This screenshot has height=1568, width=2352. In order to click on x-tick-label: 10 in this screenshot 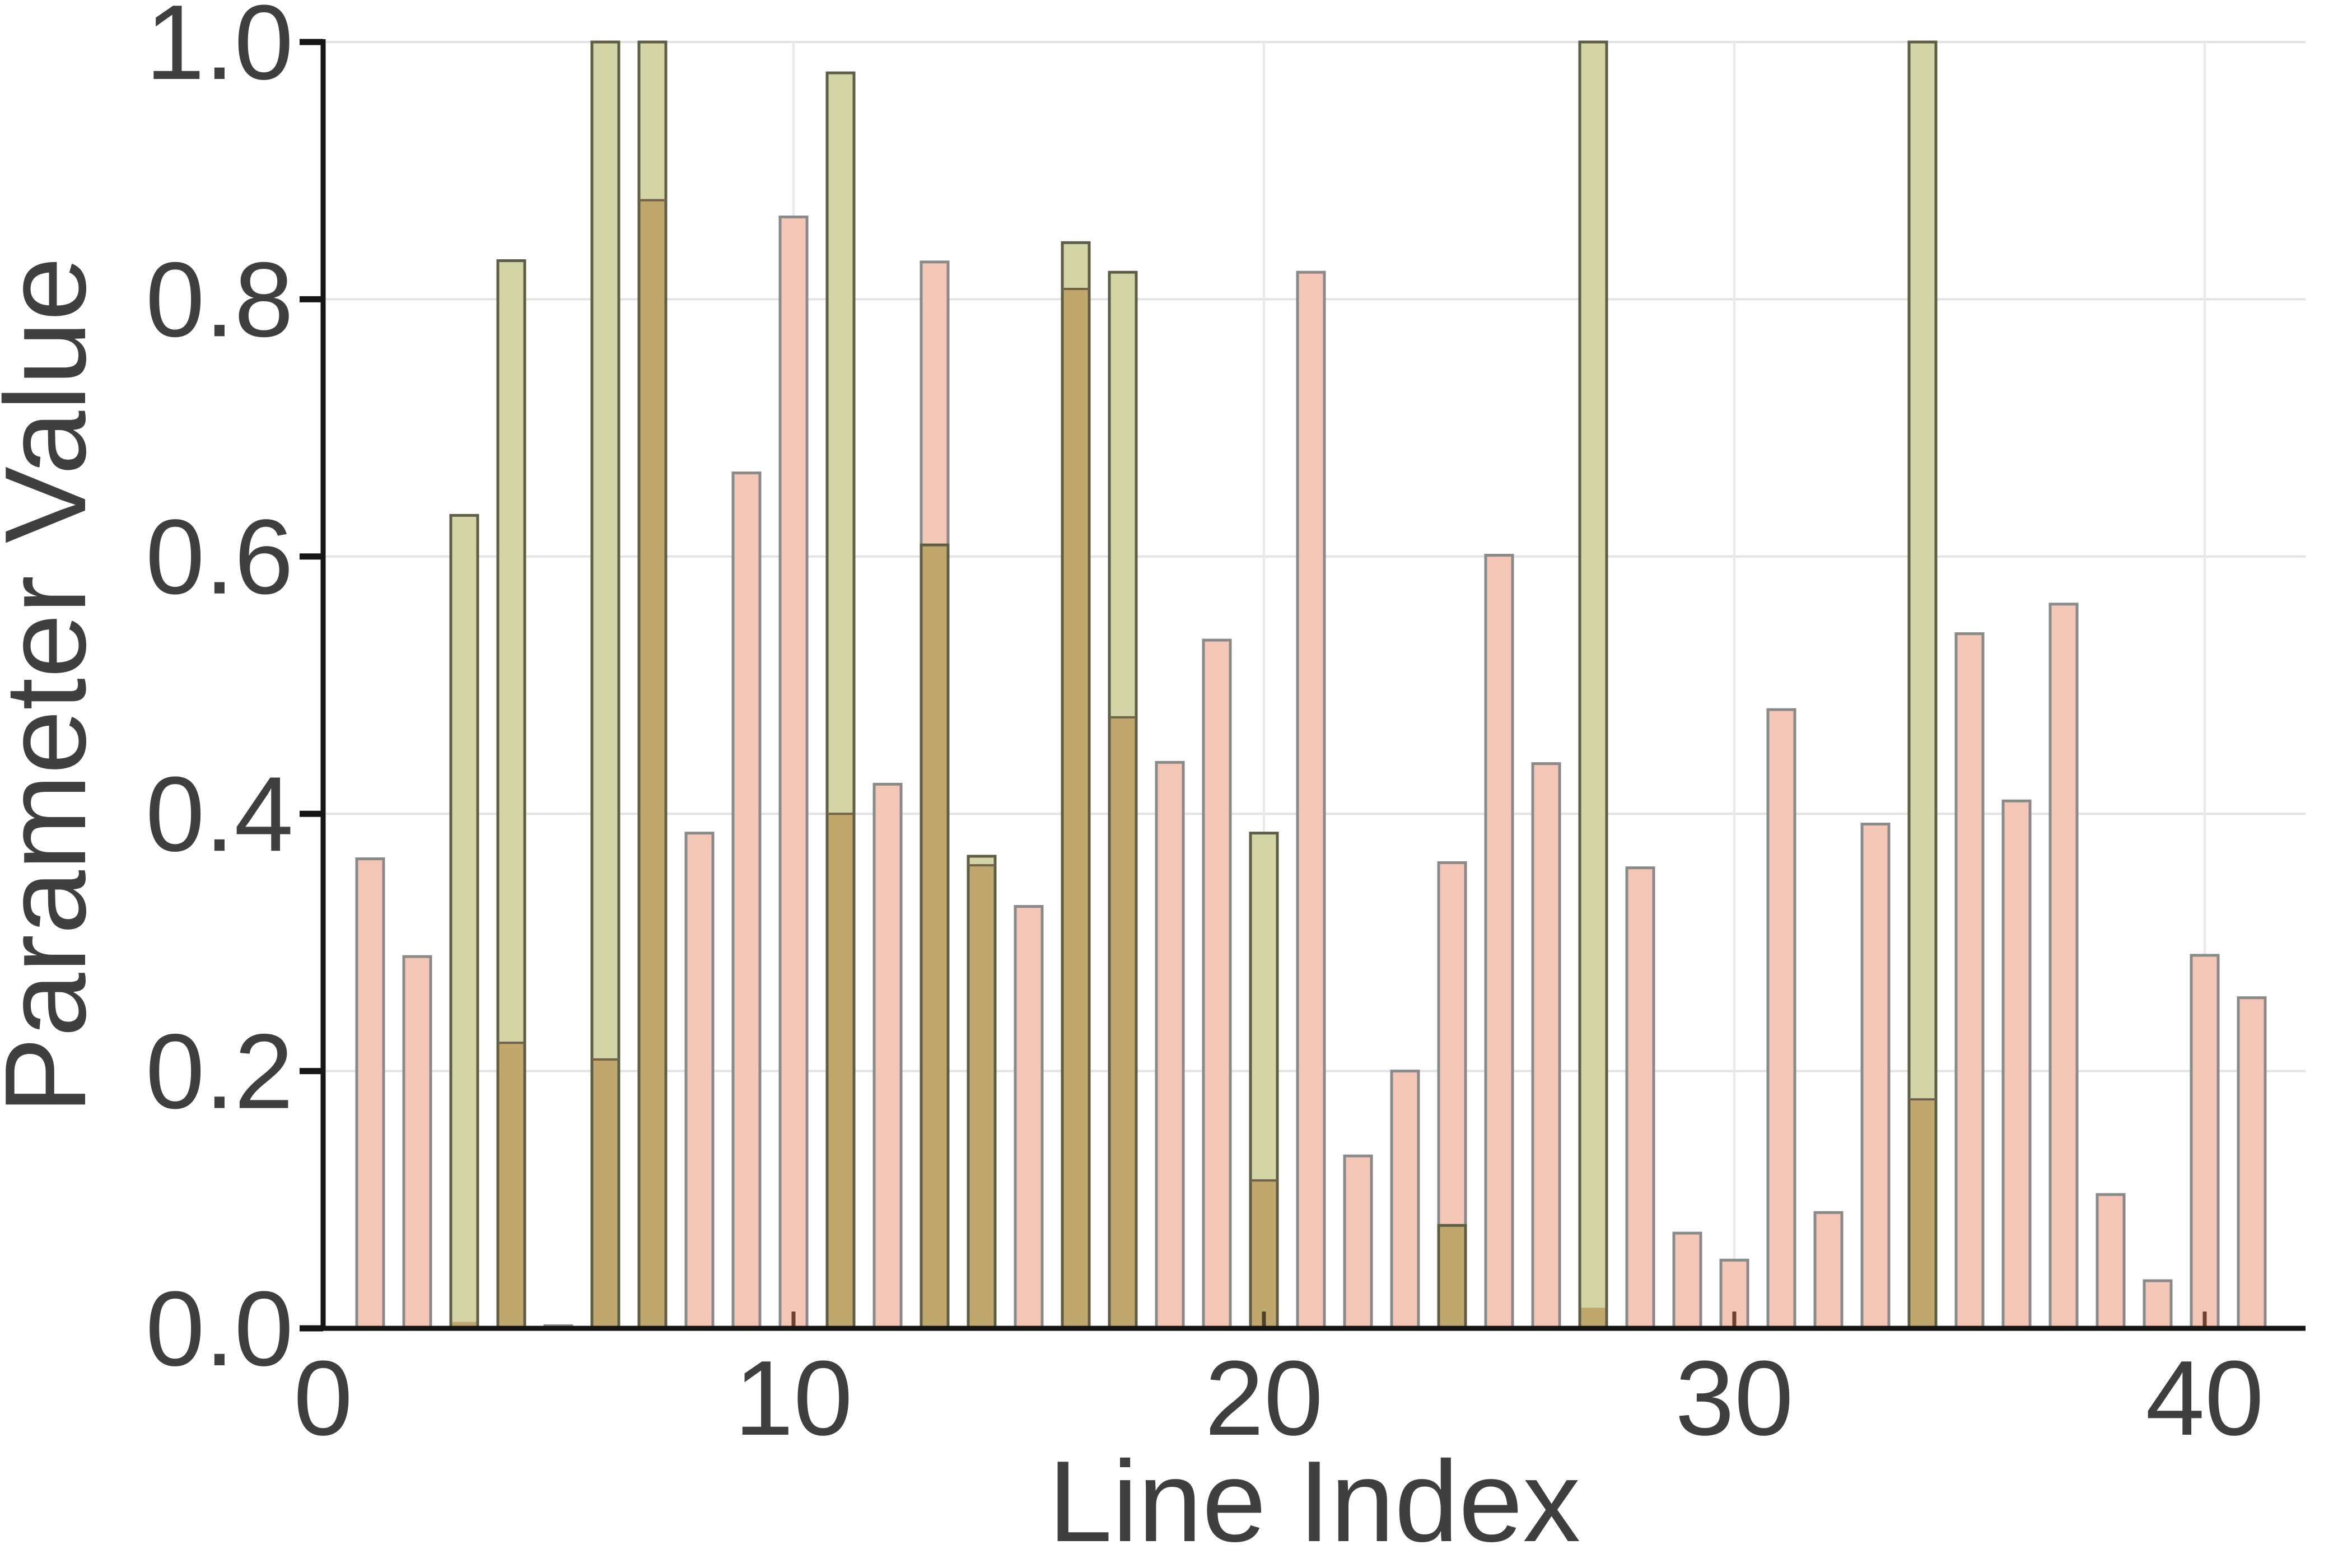, I will do `click(793, 1399)`.